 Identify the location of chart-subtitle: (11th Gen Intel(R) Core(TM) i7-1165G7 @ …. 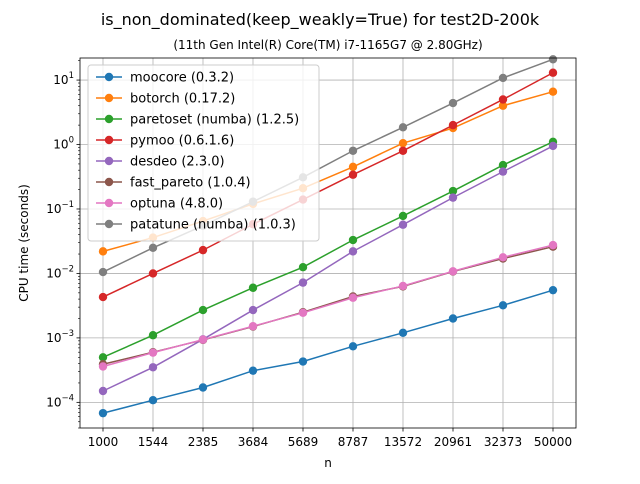
(327, 45).